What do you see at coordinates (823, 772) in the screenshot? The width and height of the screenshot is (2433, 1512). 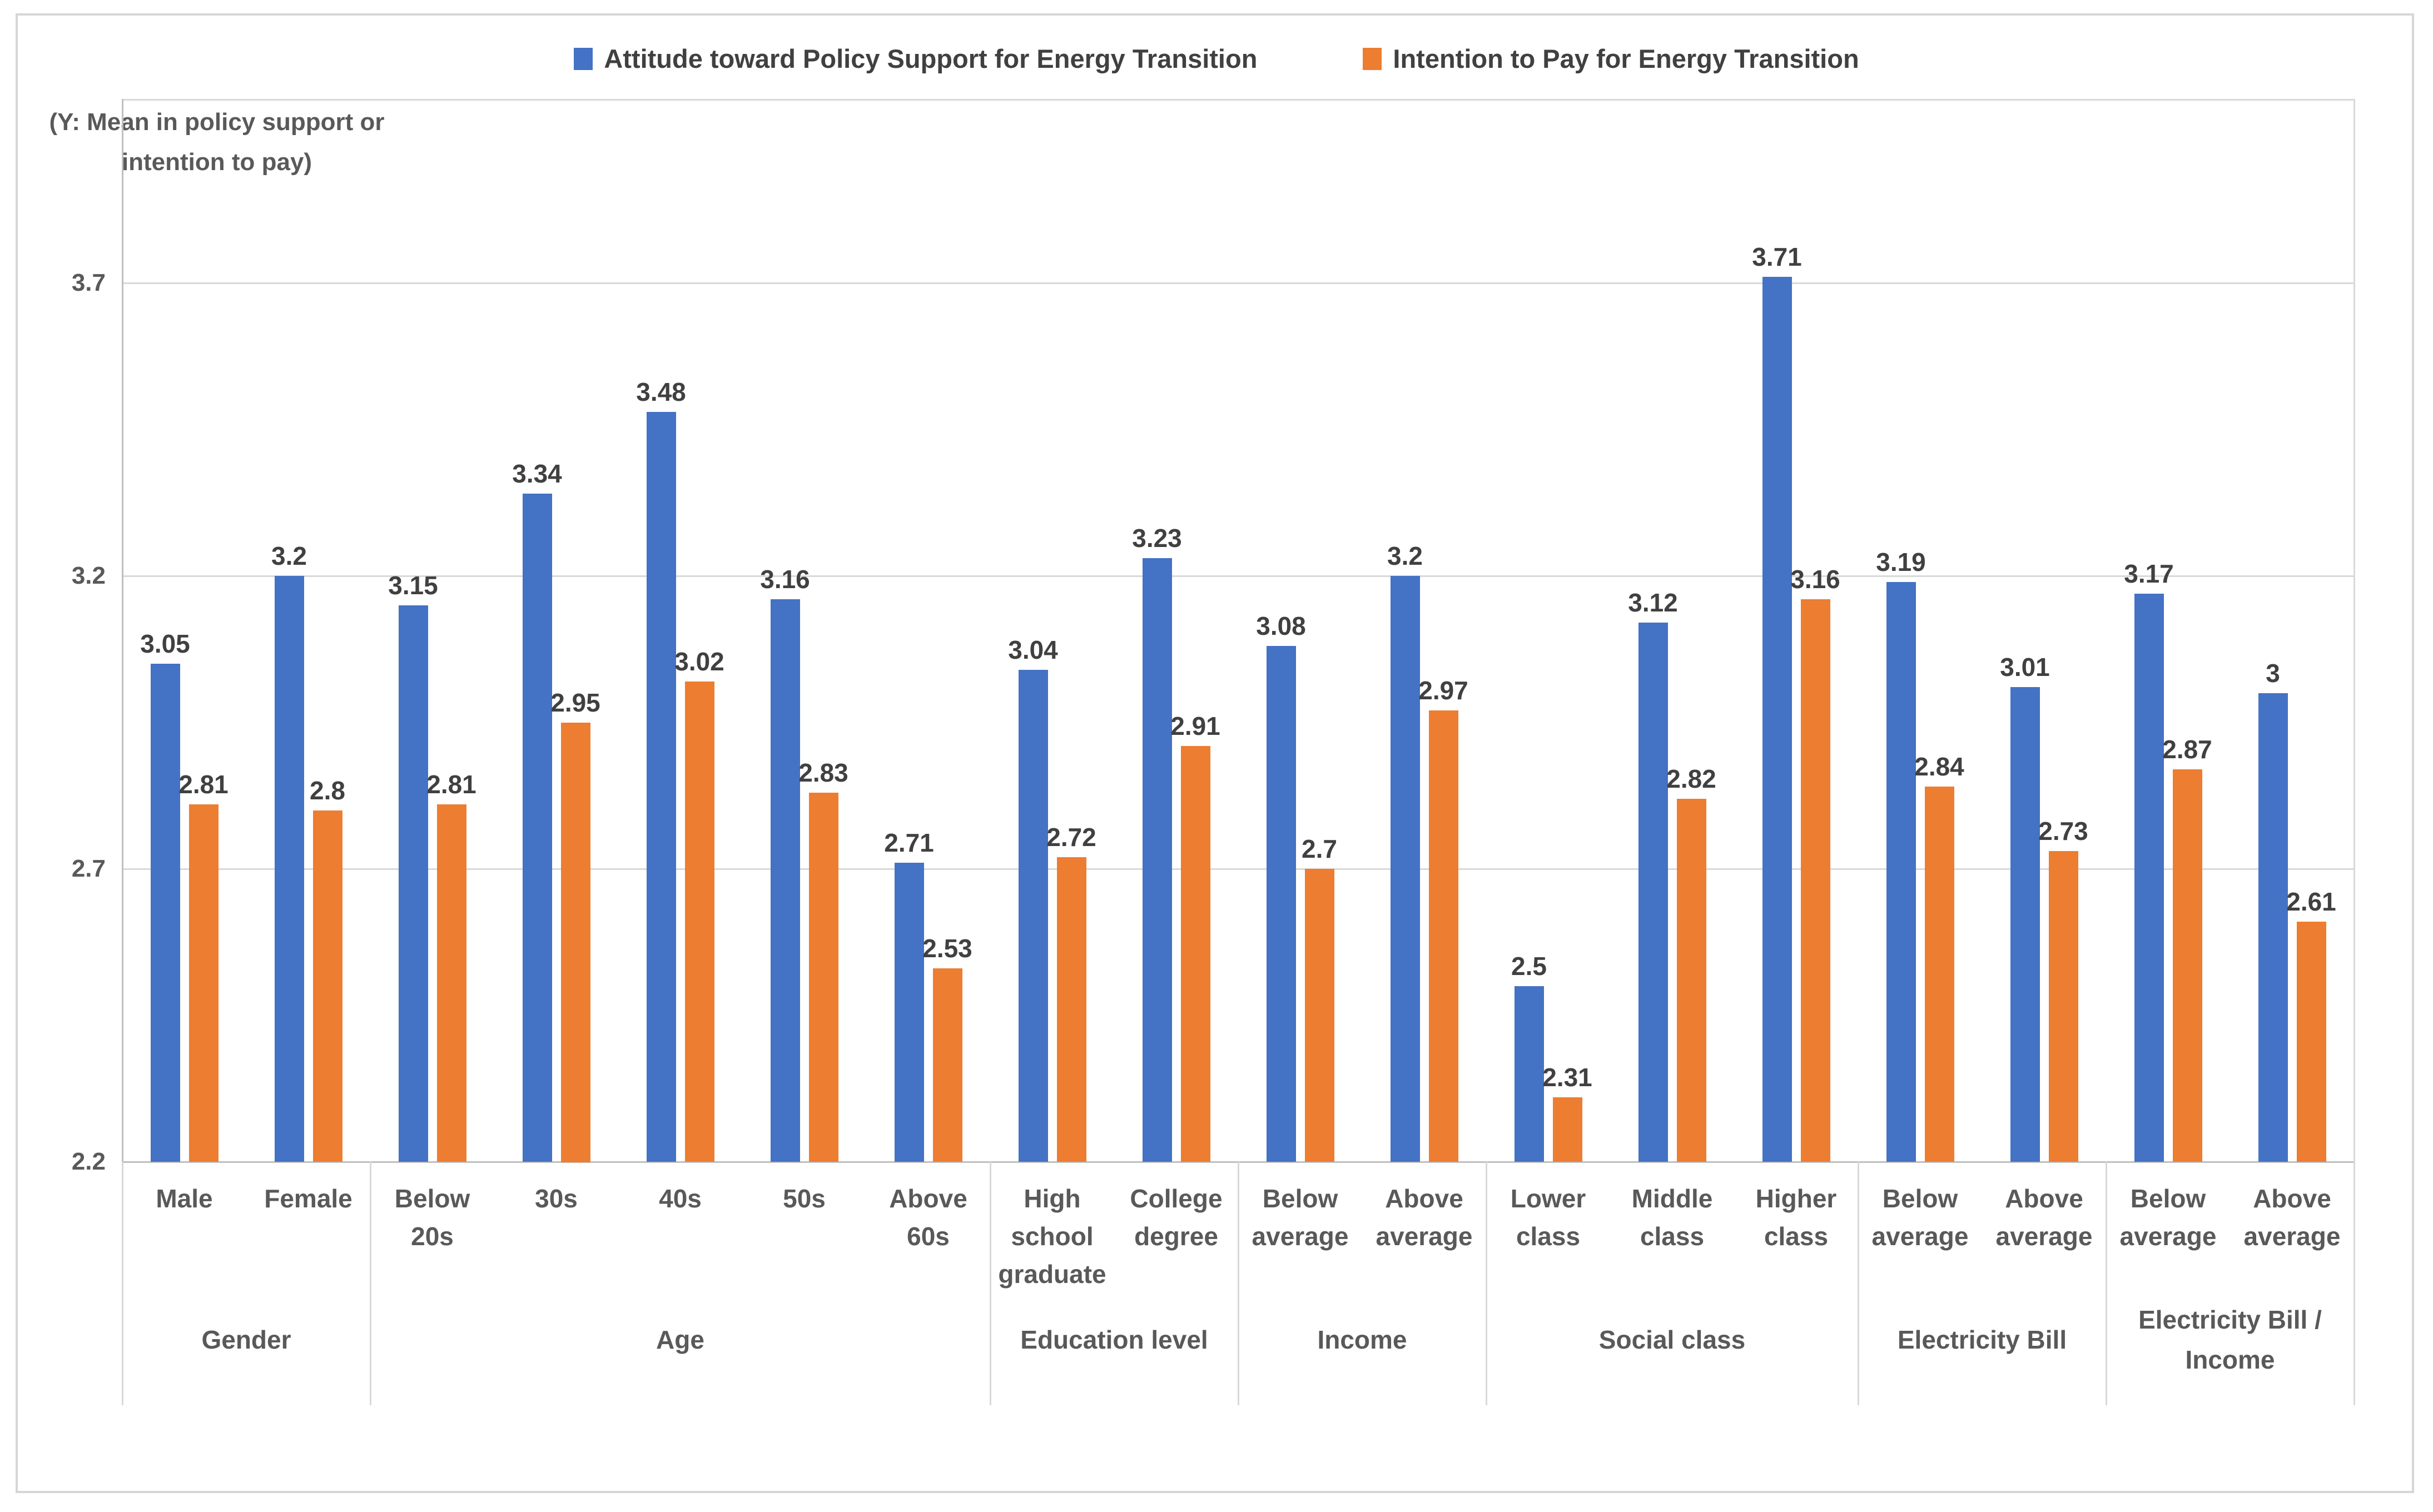 I see `bar-label-intention-5: 2.83` at bounding box center [823, 772].